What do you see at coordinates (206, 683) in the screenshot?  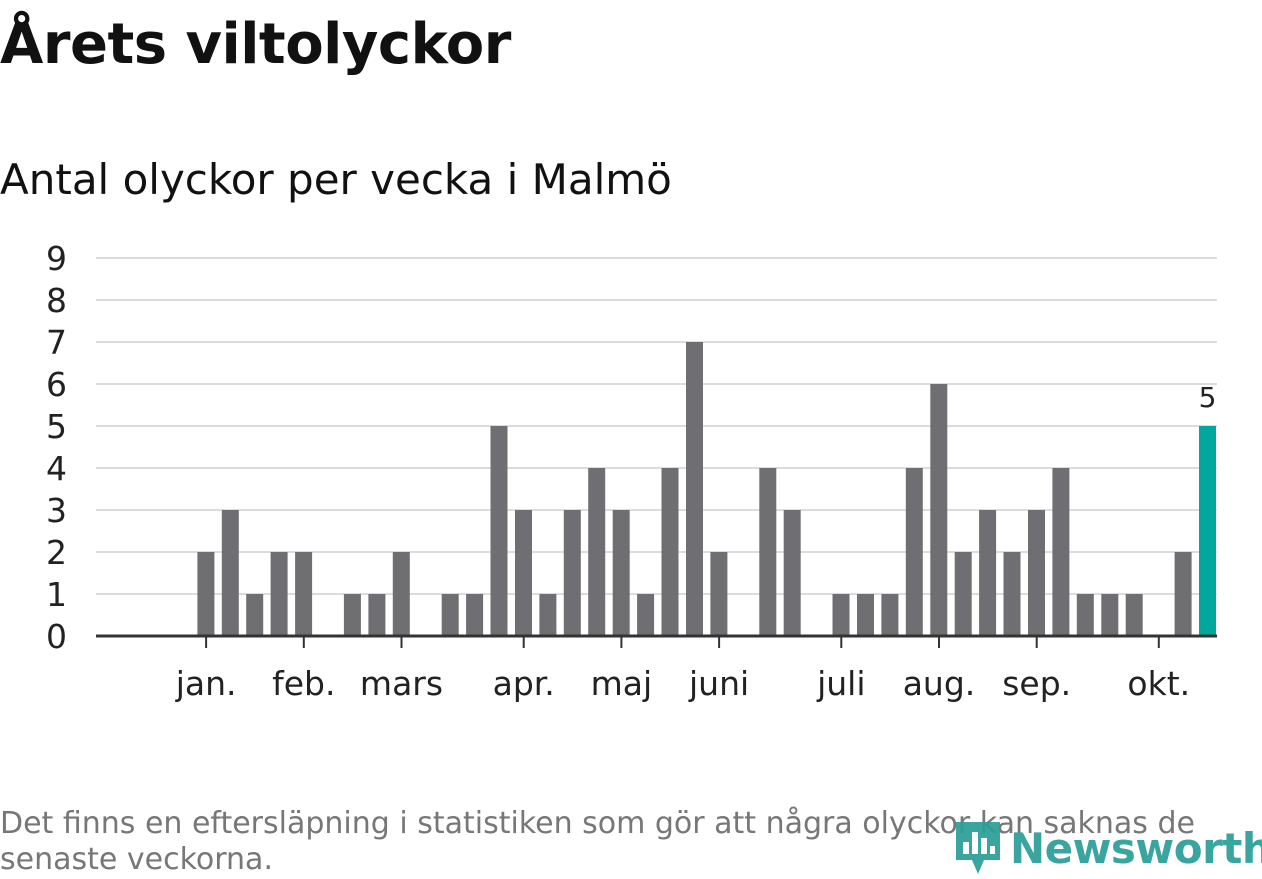 I see `x-tick-label: jan.` at bounding box center [206, 683].